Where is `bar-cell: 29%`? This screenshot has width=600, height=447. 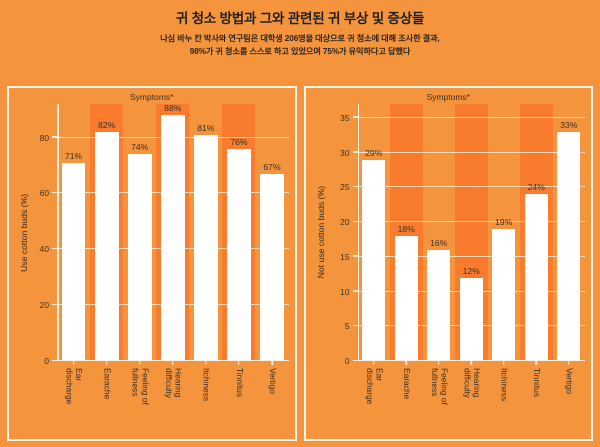 bar-cell: 29% is located at coordinates (374, 232).